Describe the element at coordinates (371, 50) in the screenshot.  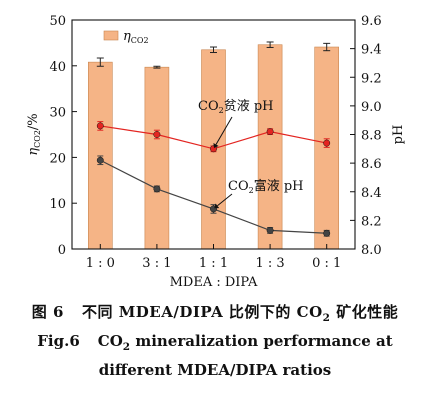
I see `right-tick-label: 9.4` at that location.